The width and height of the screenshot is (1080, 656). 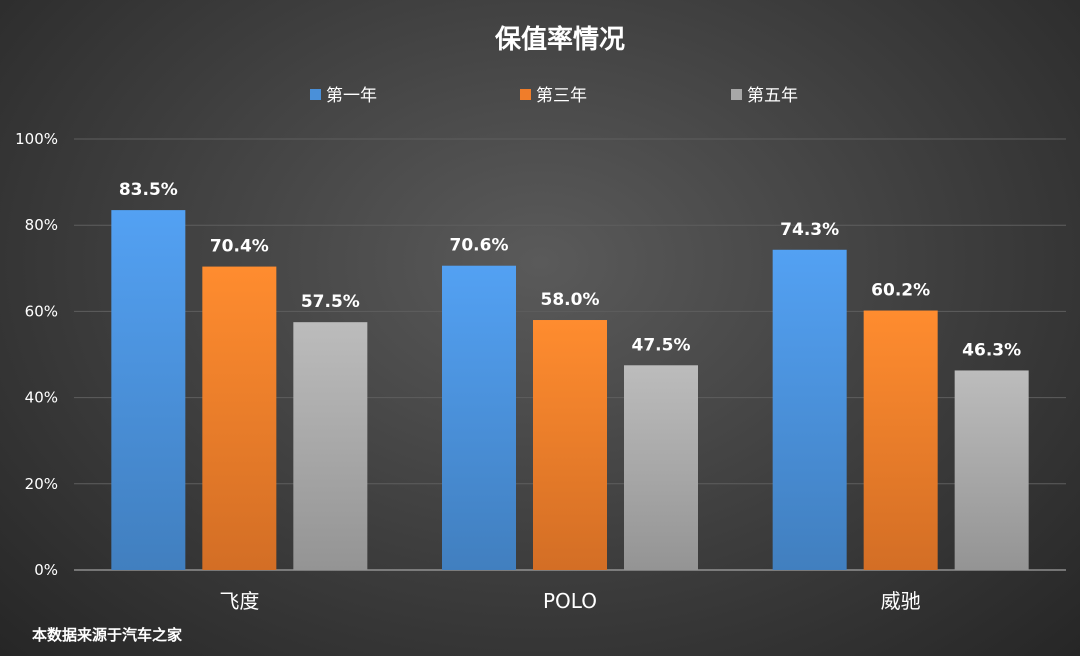 I want to click on y-tick-label: 20%, so click(x=41, y=484).